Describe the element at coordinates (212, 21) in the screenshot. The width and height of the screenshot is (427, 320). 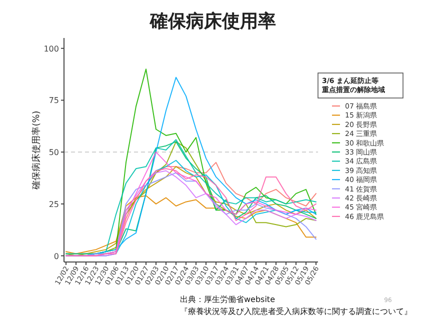
I see `chart-title: 確保病床使用率` at that location.